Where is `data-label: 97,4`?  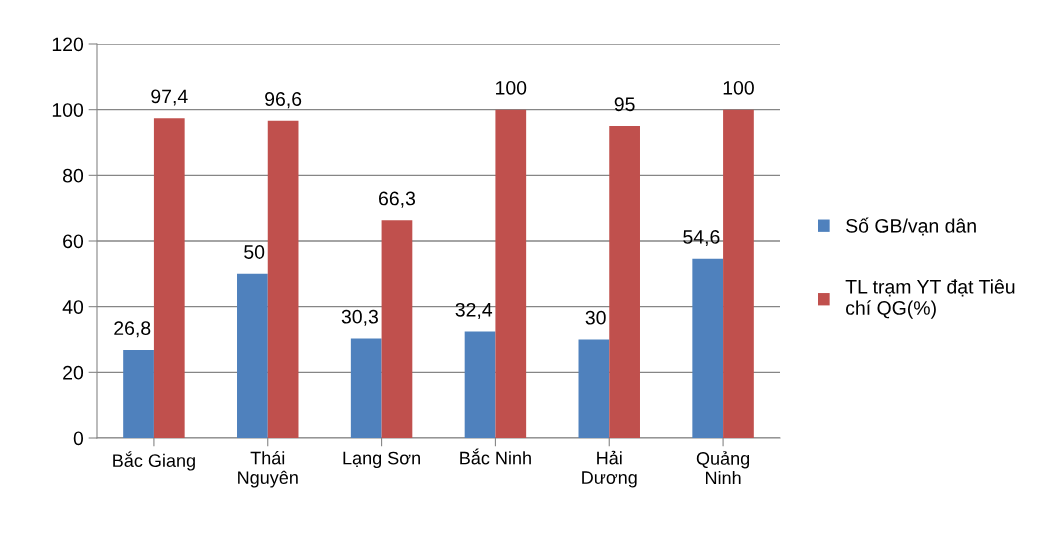
data-label: 97,4 is located at coordinates (169, 97).